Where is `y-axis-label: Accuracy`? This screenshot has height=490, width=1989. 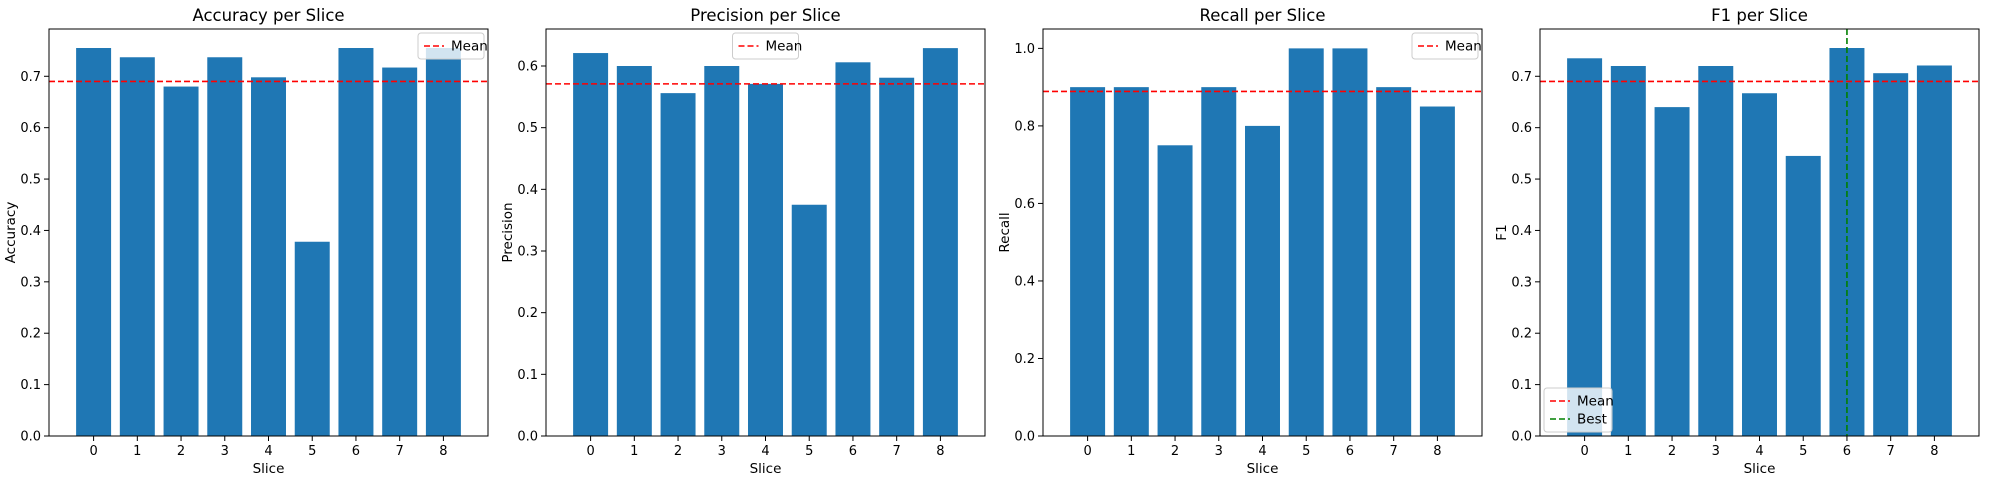
y-axis-label: Accuracy is located at coordinates (11, 233).